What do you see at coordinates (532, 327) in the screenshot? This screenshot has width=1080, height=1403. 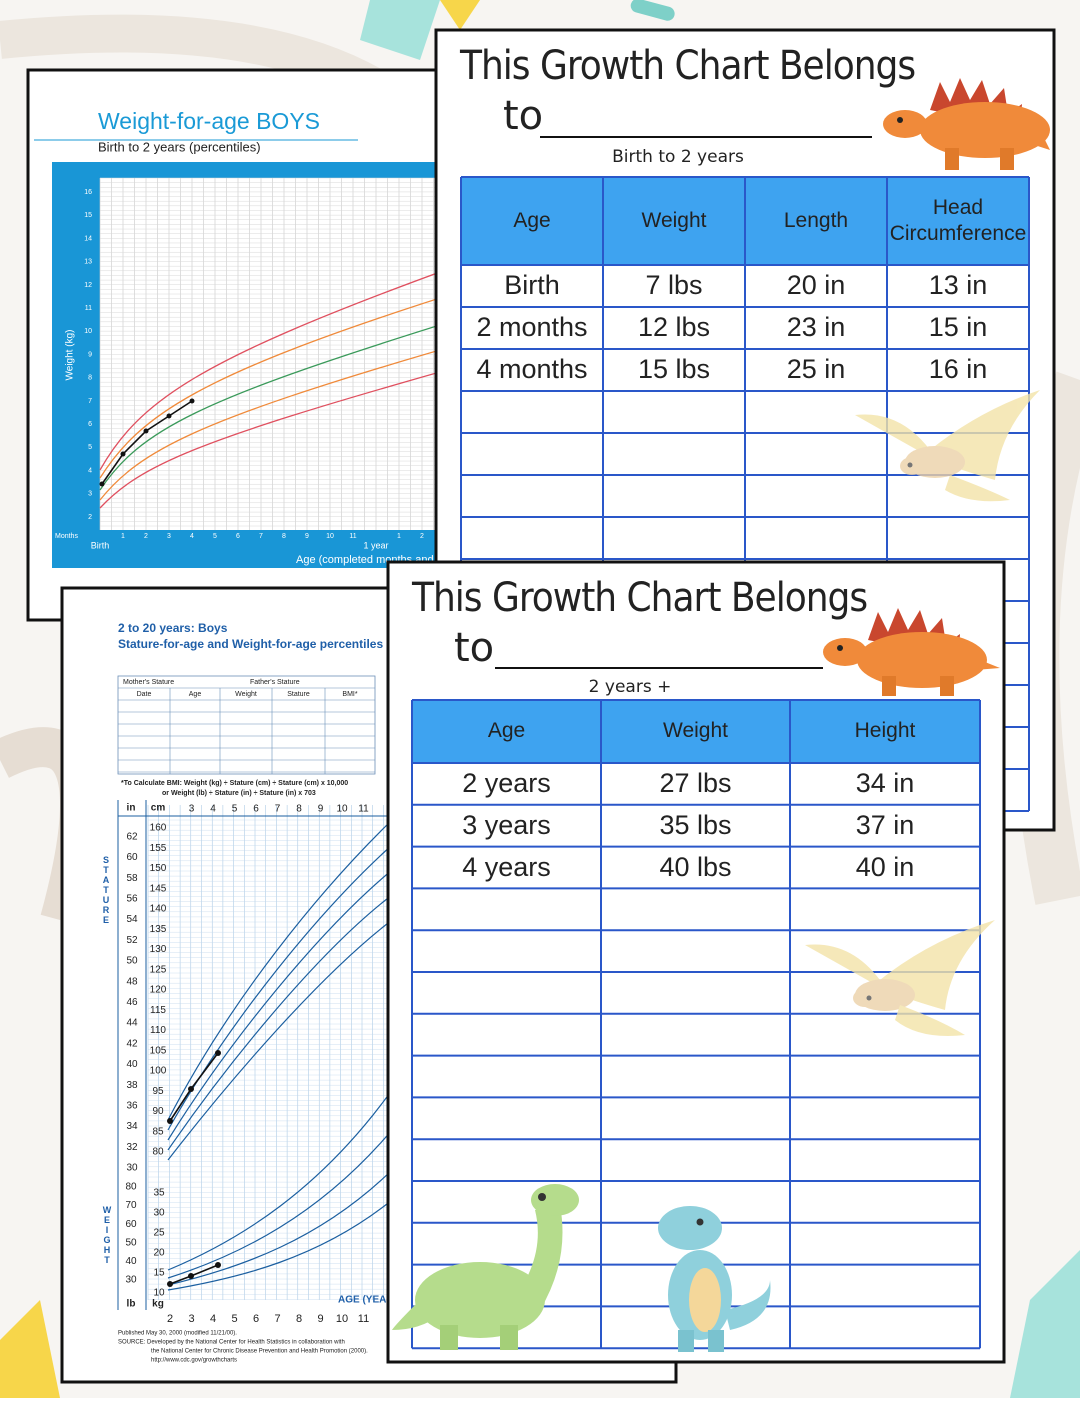 I see `table-cell: 2 months` at bounding box center [532, 327].